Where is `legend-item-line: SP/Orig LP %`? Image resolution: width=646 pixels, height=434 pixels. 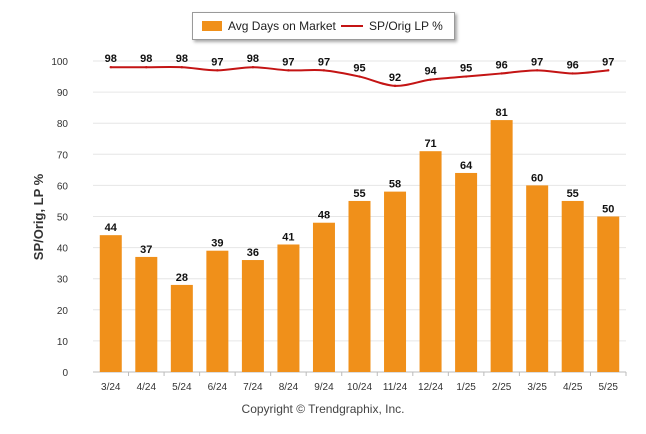
legend-item-line: SP/Orig LP % is located at coordinates (392, 26).